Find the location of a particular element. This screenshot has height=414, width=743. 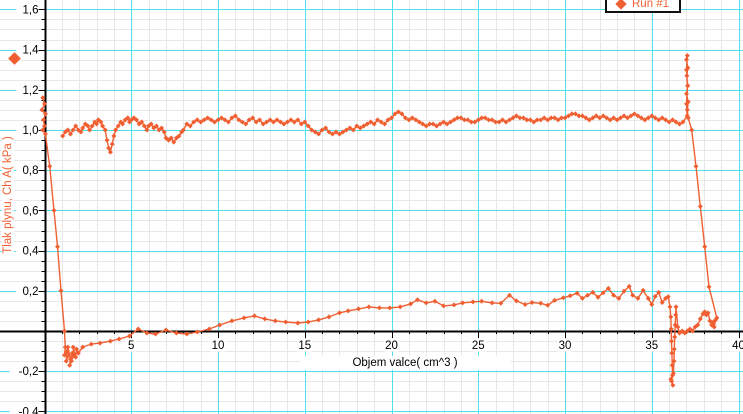

tick-label: 15 is located at coordinates (304, 346).